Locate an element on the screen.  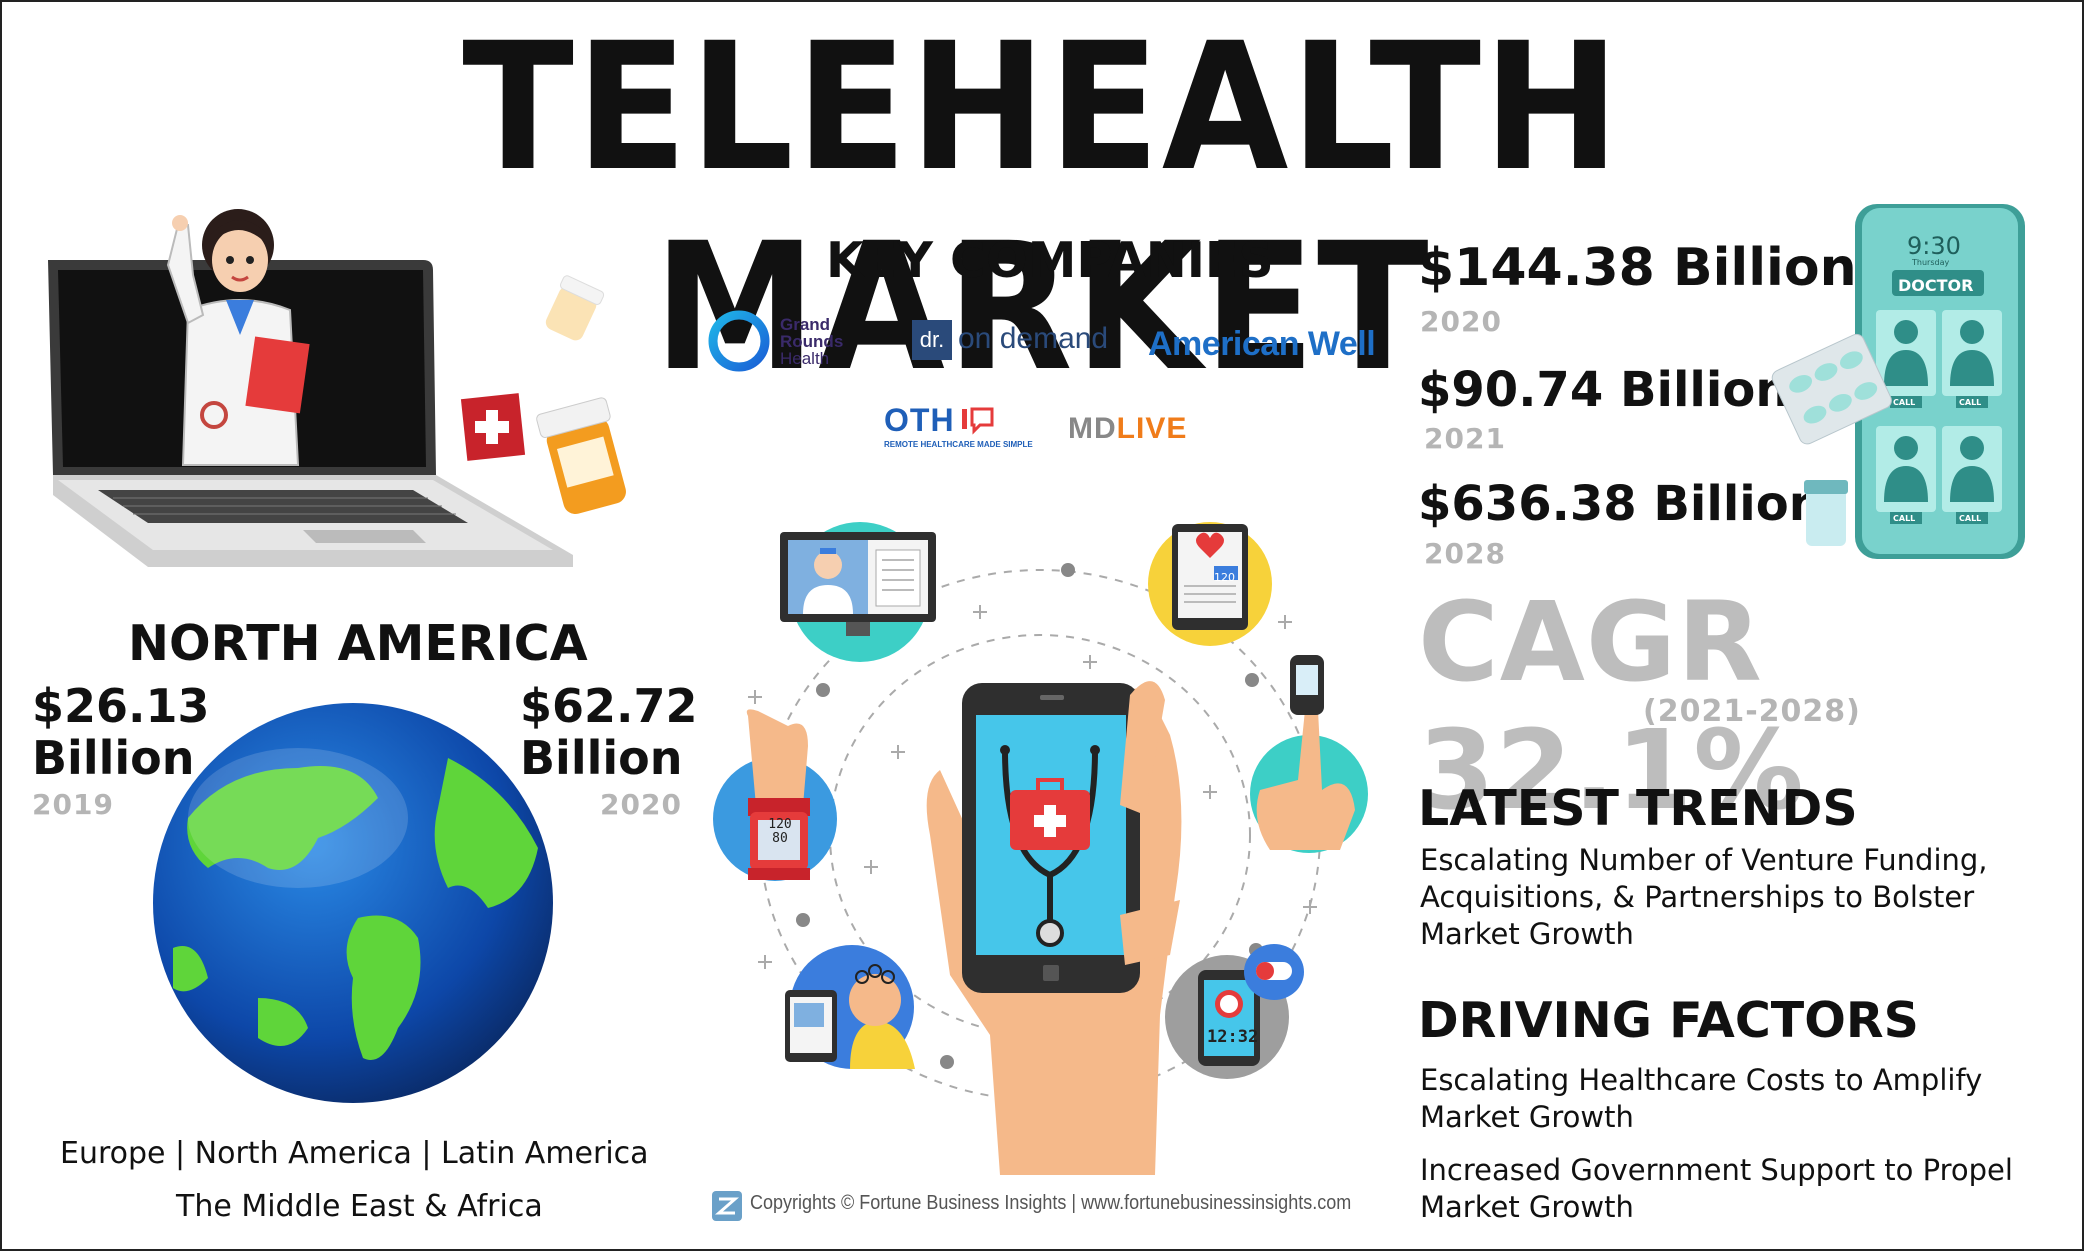
tablet-reading: 120 is located at coordinates (1224, 577).